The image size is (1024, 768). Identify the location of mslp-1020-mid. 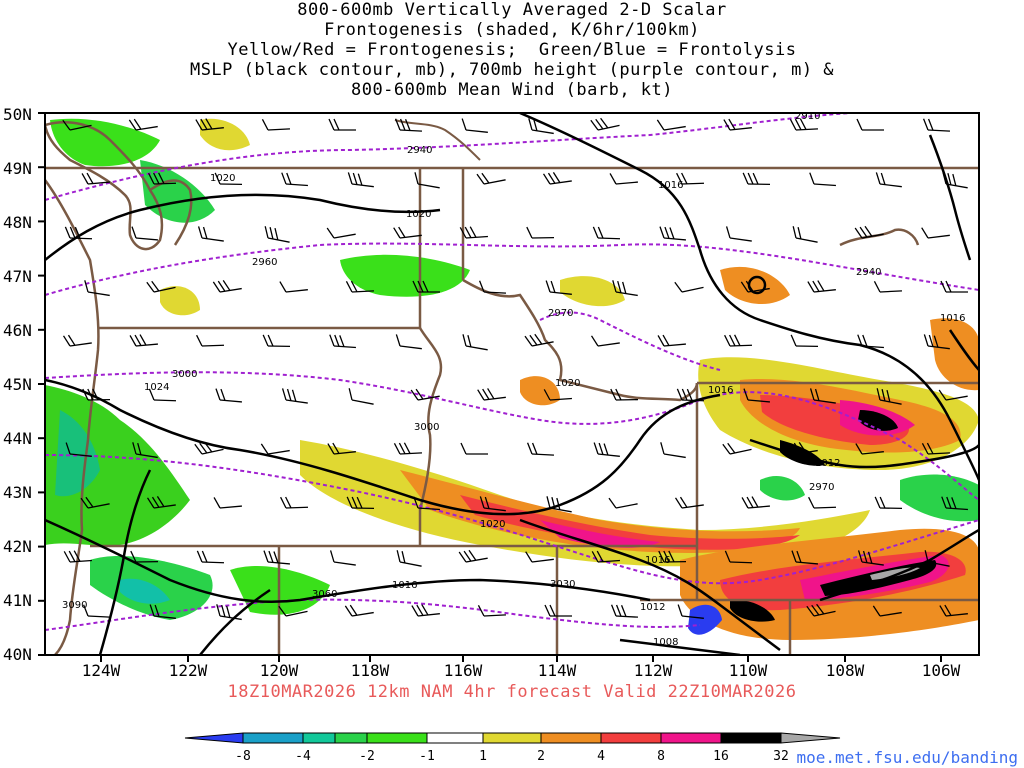
(383, 447).